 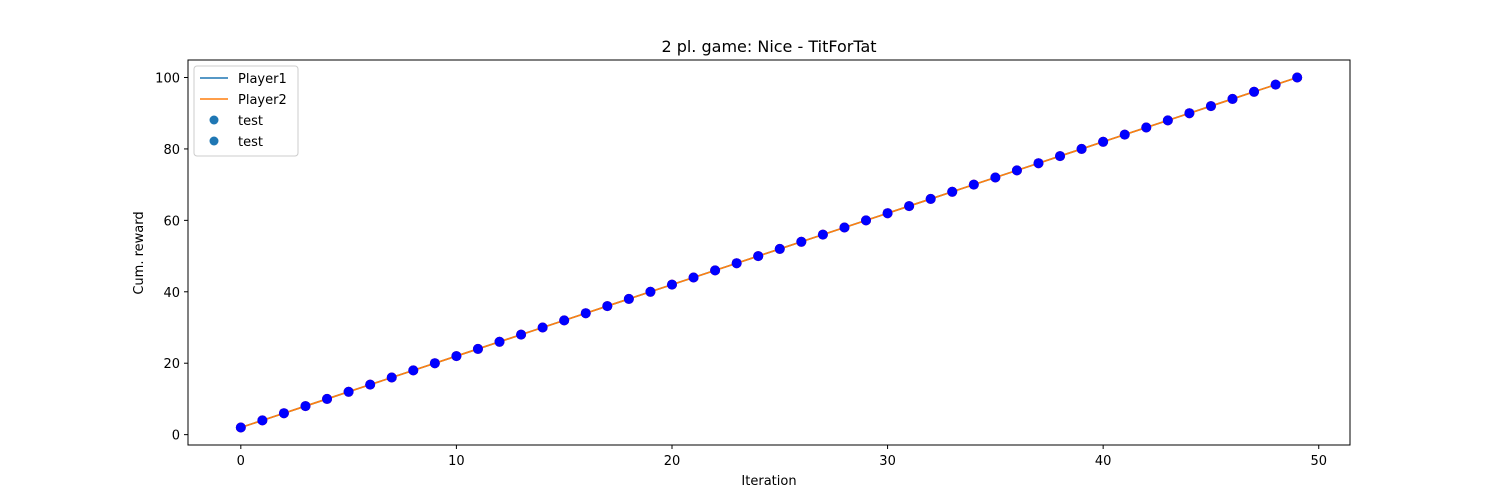 What do you see at coordinates (456, 461) in the screenshot?
I see `x-tick-label: 10` at bounding box center [456, 461].